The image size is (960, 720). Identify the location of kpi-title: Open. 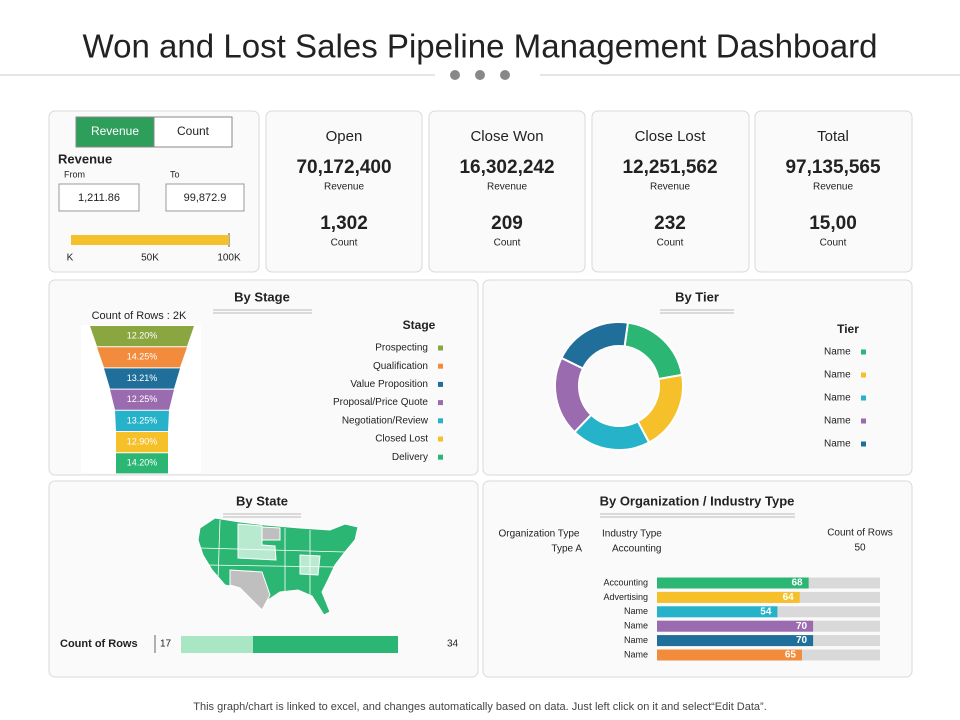
(344, 136).